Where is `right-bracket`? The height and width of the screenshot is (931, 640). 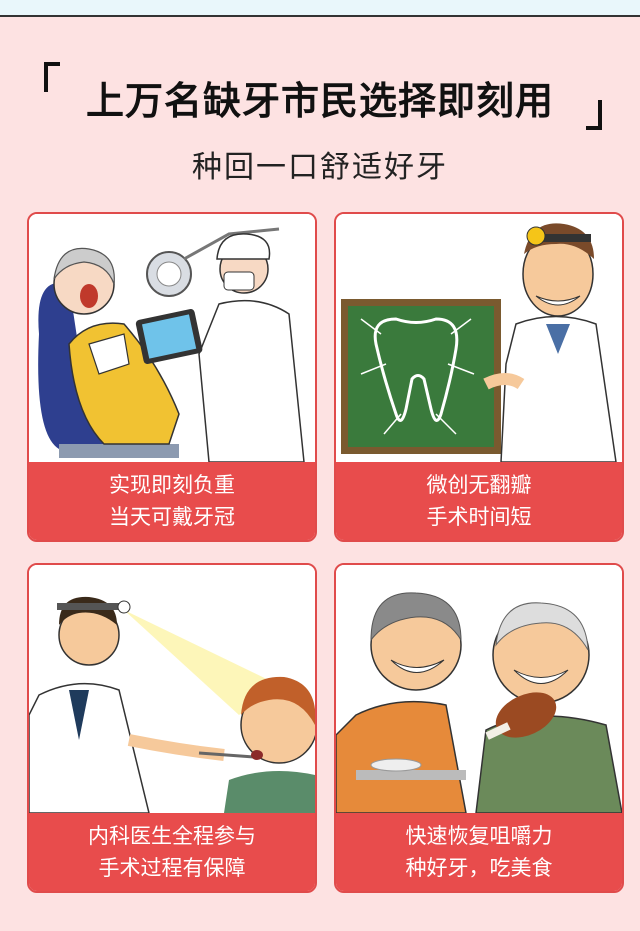
right-bracket is located at coordinates (594, 115).